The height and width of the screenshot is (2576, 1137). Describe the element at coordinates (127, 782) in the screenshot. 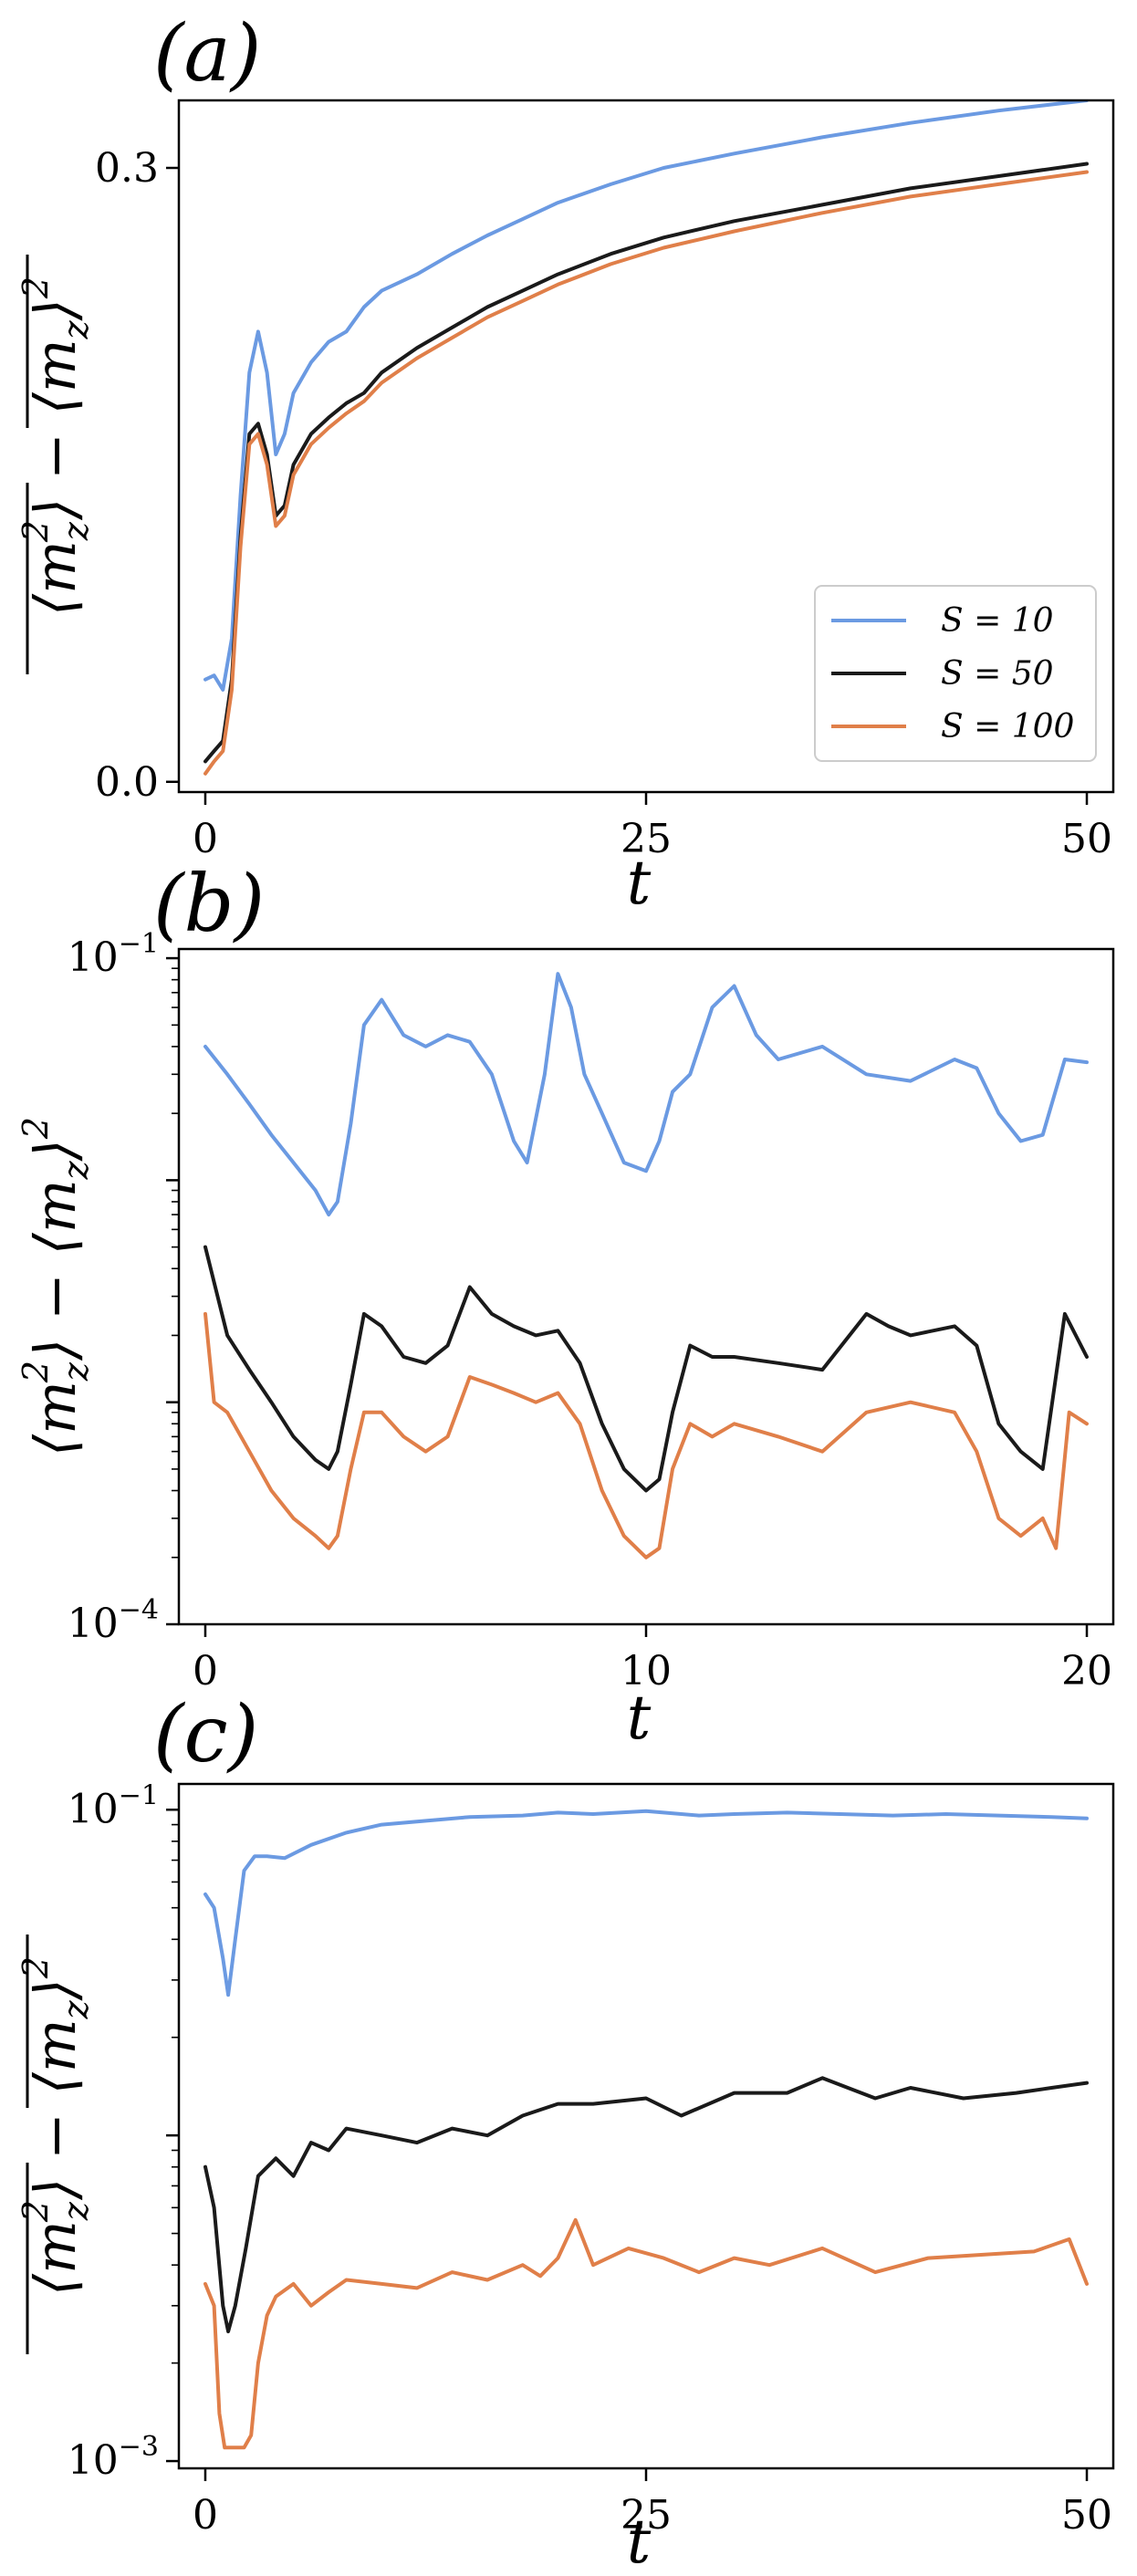

I see `y-tick-label: 0.0` at that location.